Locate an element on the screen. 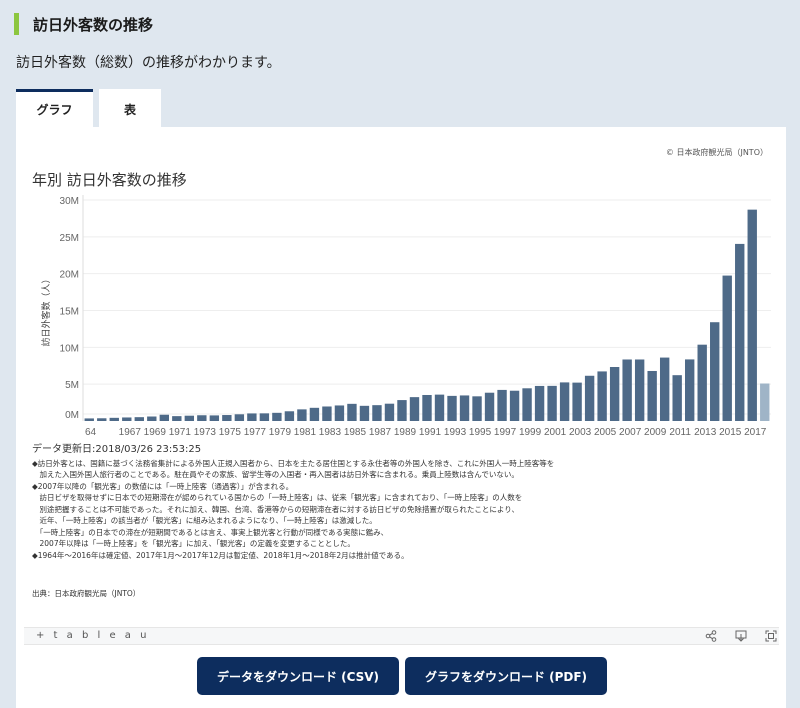 The width and height of the screenshot is (800, 708). x-tick-label: 2007 is located at coordinates (630, 432).